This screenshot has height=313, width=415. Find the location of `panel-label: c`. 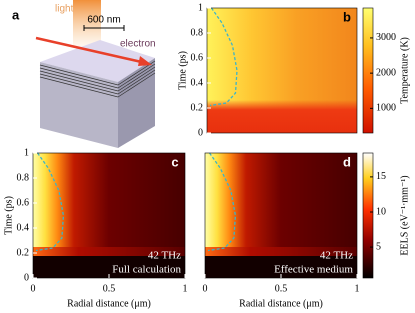

panel-label: c is located at coordinates (174, 161).